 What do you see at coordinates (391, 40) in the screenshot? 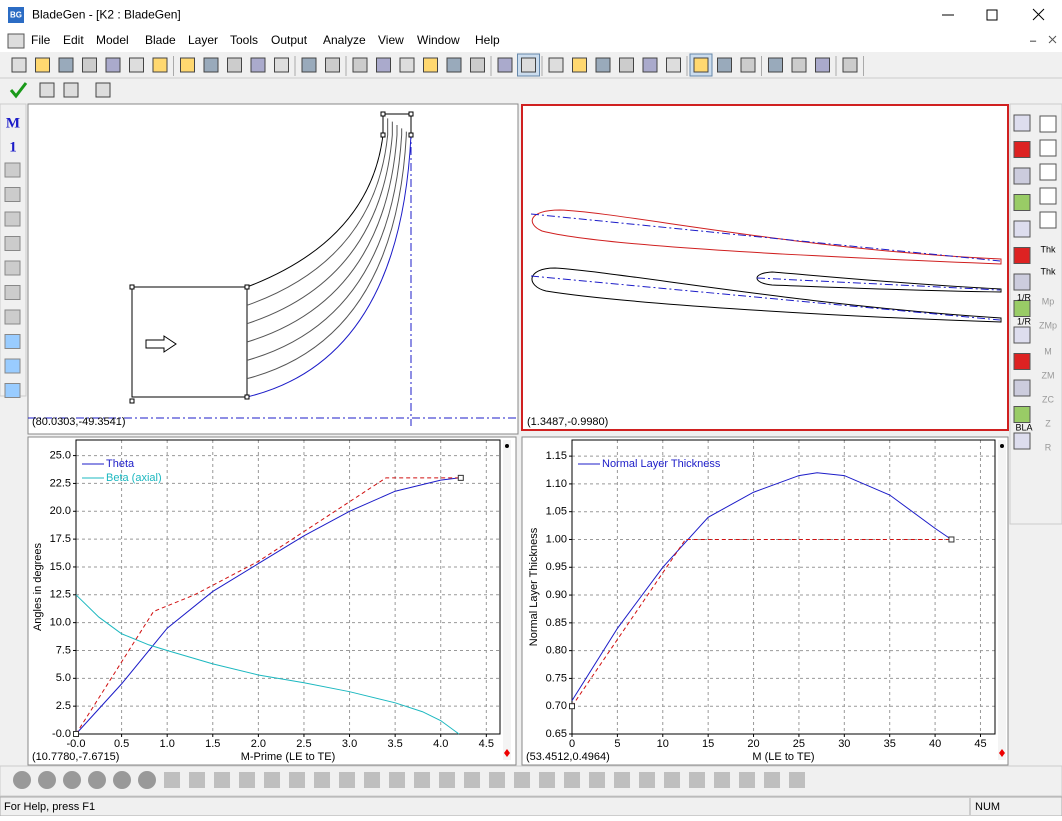
I see `menu-item: View` at bounding box center [391, 40].